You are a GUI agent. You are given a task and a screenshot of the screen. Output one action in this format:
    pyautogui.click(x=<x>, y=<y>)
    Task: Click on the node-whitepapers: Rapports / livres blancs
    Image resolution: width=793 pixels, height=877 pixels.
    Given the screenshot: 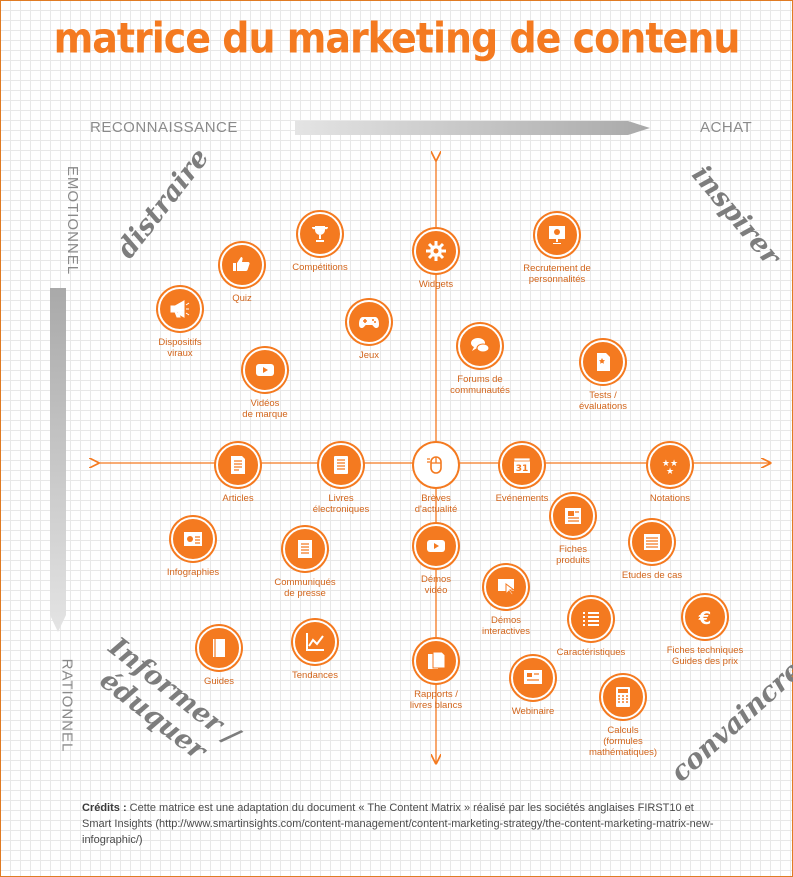 What is the action you would take?
    pyautogui.click(x=436, y=675)
    